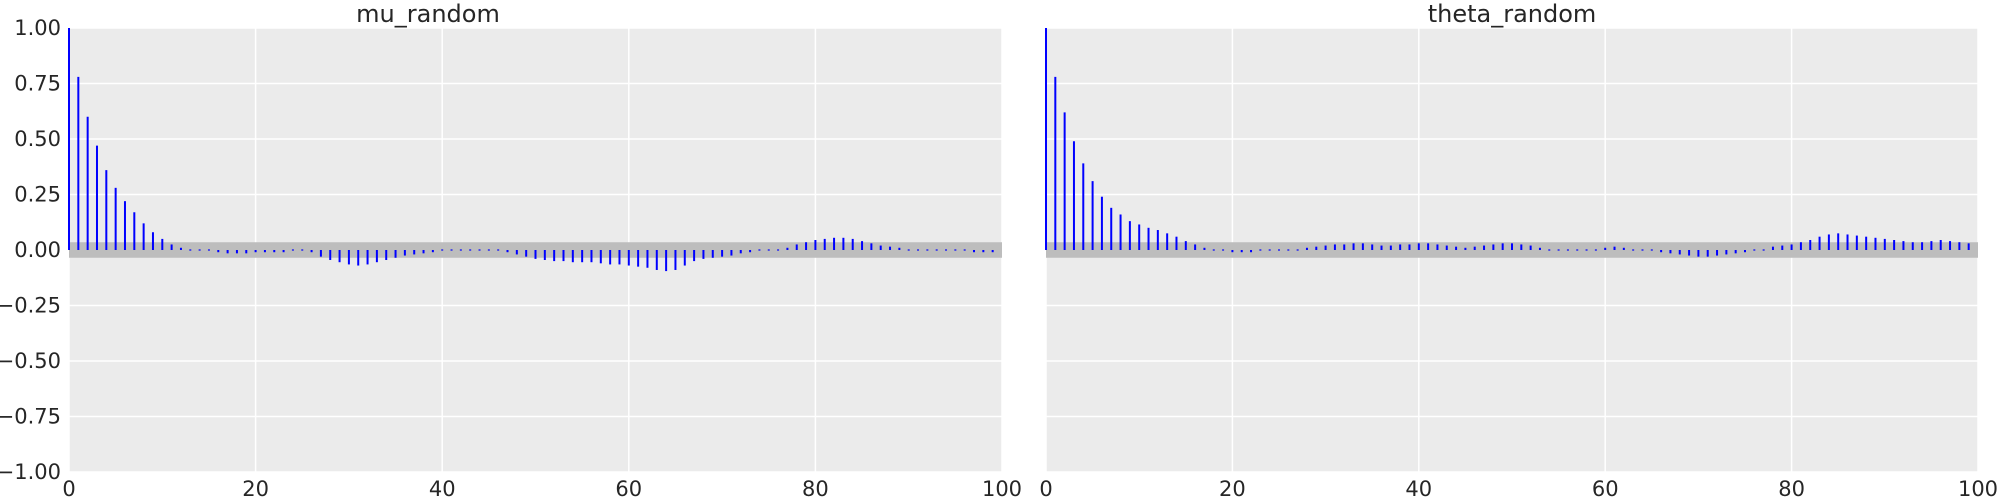  Describe the element at coordinates (37, 84) in the screenshot. I see `y-tick-label: 0.75` at that location.